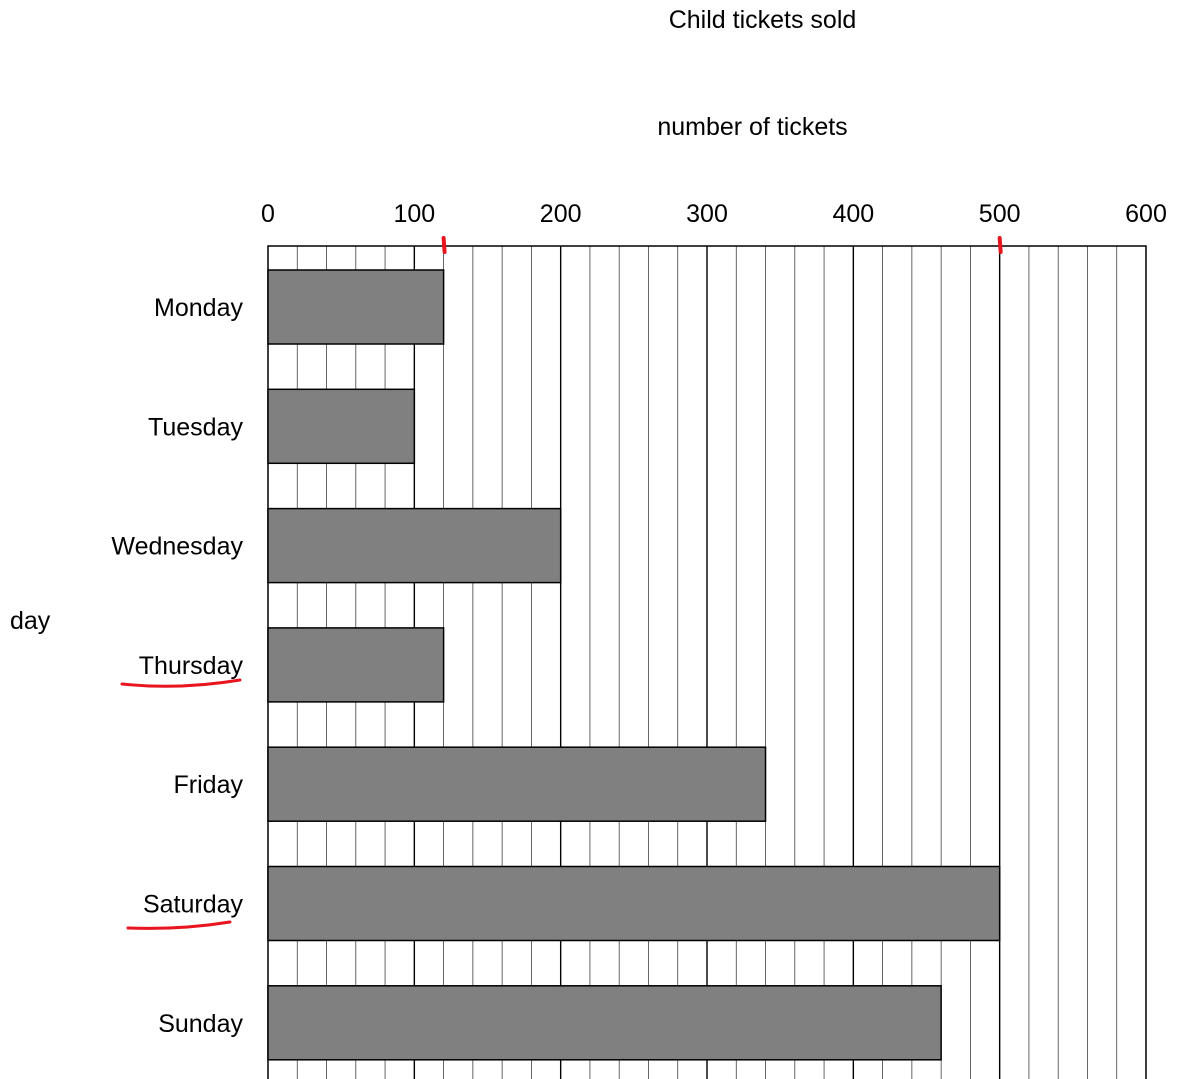 Image resolution: width=1178 pixels, height=1079 pixels. What do you see at coordinates (195, 427) in the screenshot?
I see `category-label: Tuesday` at bounding box center [195, 427].